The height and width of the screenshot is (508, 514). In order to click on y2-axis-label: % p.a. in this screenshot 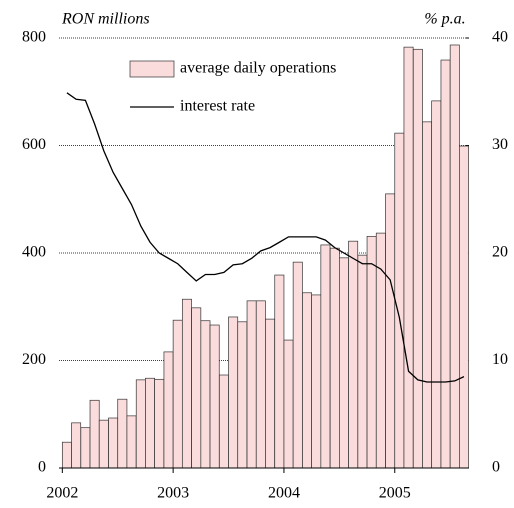, I will do `click(444, 19)`.